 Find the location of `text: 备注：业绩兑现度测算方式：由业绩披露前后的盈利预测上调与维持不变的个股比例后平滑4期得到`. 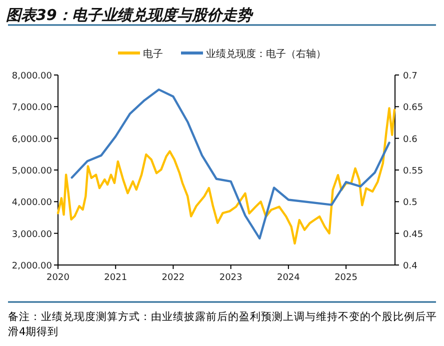

text: 备注：业绩兑现度测算方式：由业绩披露前后的盈利预测上调与维持不变的个股比例后平滑4期得到 is located at coordinates (223, 325).